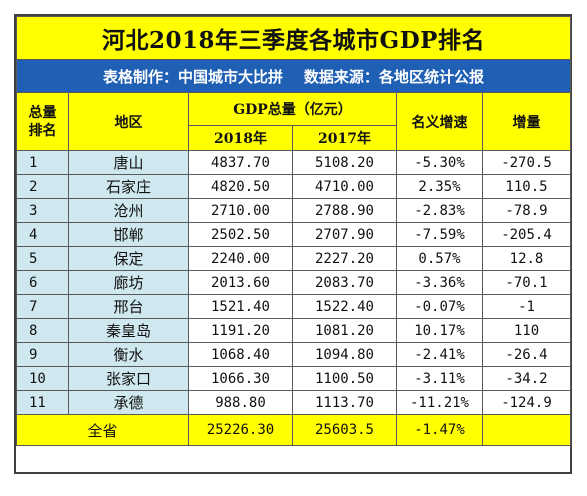 This screenshot has width=587, height=496. What do you see at coordinates (42, 378) in the screenshot?
I see `rank-cell: 10` at bounding box center [42, 378].